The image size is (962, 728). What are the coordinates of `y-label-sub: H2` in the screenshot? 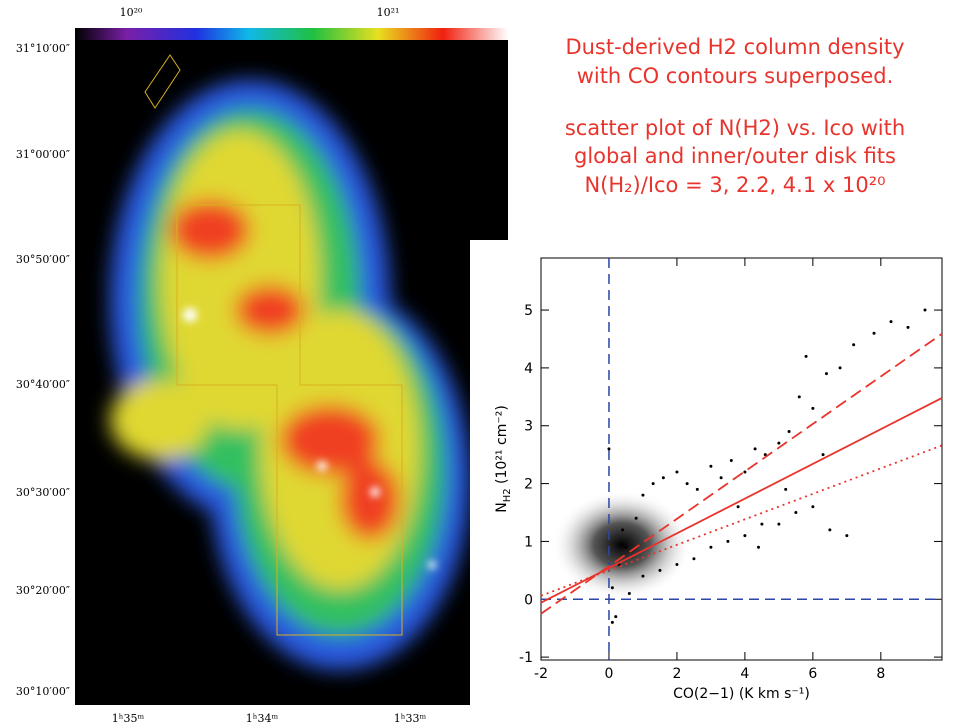 It's located at (507, 495).